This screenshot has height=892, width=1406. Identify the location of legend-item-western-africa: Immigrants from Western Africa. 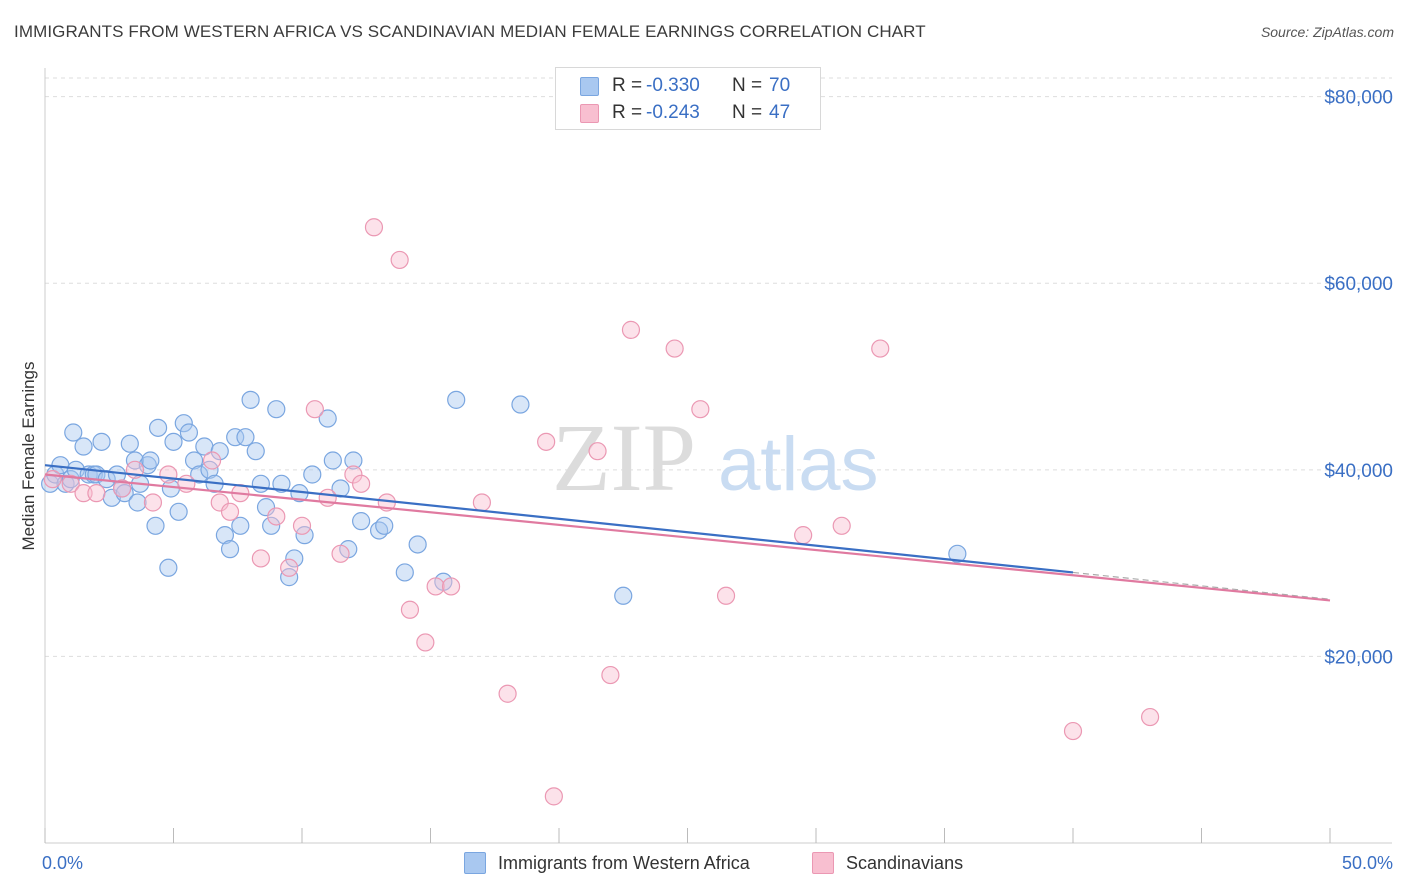
(607, 863).